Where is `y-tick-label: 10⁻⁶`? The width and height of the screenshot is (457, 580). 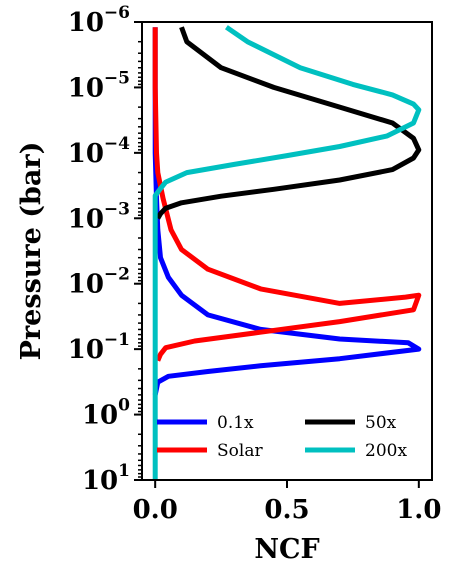 y-tick-label: 10⁻⁶ is located at coordinates (99, 20).